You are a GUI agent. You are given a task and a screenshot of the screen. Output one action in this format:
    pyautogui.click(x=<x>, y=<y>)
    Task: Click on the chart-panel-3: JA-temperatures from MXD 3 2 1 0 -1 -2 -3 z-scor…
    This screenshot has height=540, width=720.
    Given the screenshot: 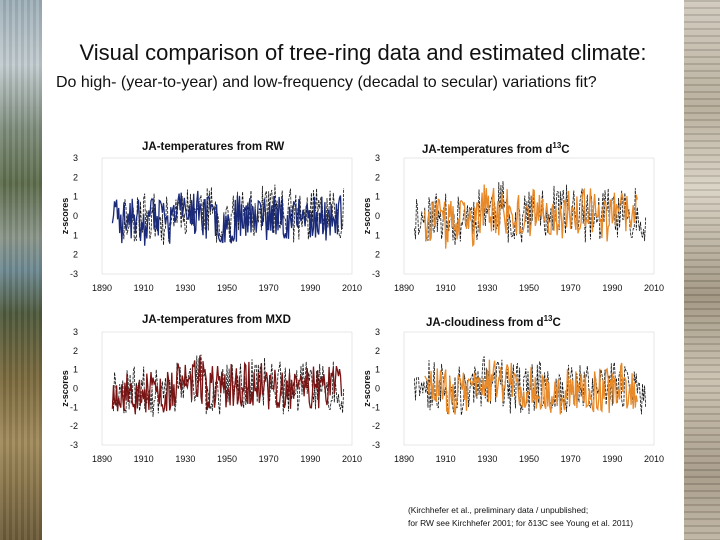 What is the action you would take?
    pyautogui.click(x=211, y=389)
    